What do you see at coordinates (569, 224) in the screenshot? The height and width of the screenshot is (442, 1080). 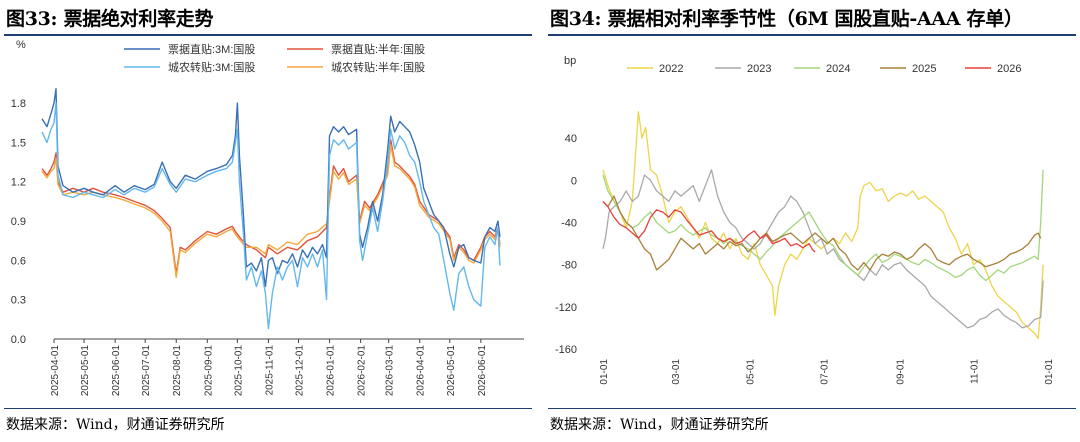 I see `y-tick-label: -40` at bounding box center [569, 224].